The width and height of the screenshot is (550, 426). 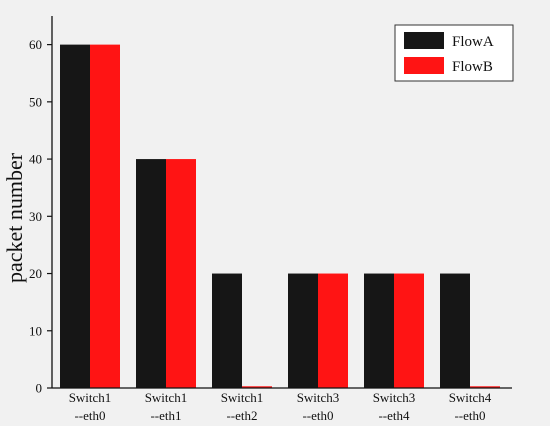 I want to click on y-tick-label: 20, so click(x=35, y=273).